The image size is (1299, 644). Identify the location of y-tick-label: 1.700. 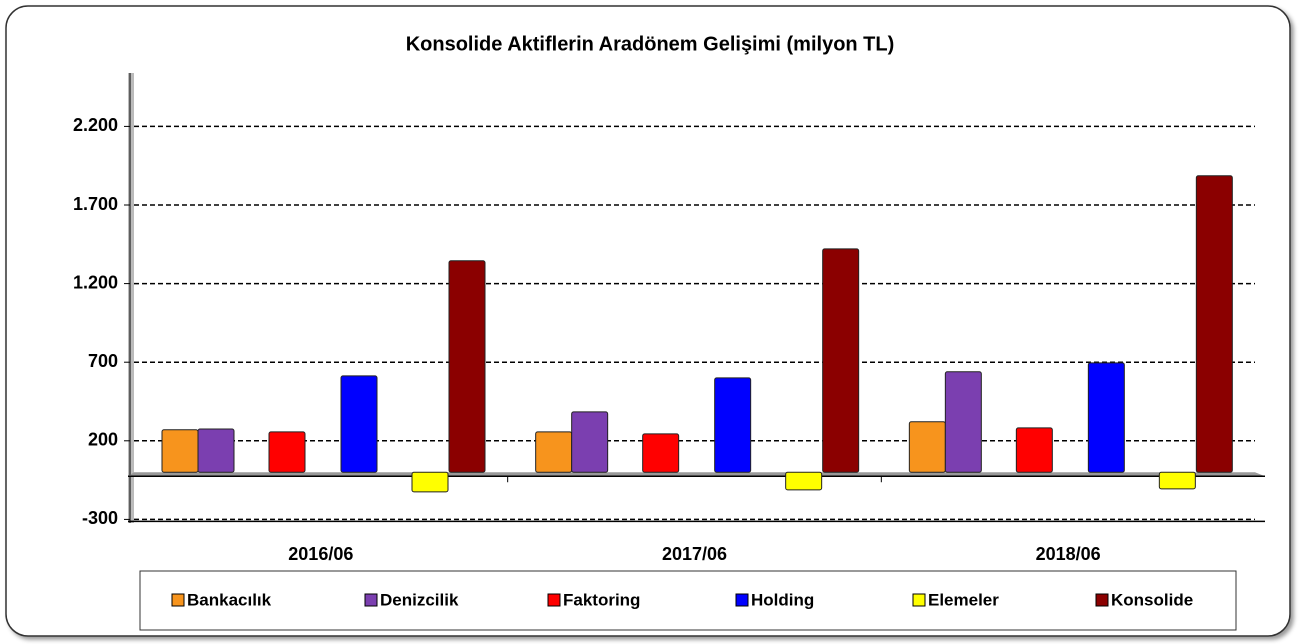
(95, 204).